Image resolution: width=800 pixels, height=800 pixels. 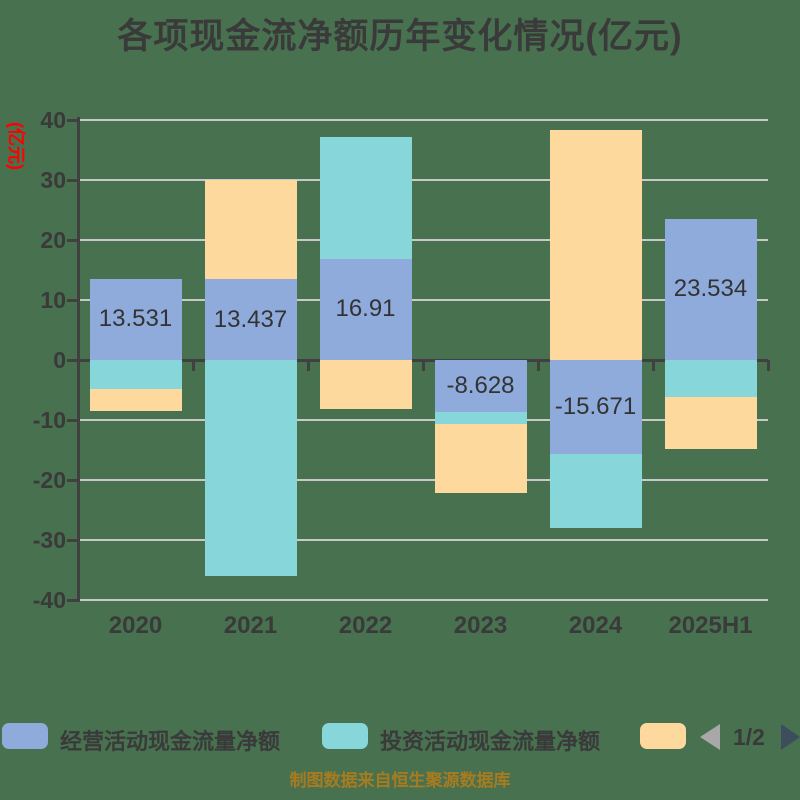 I want to click on bar-2024-series2, so click(x=595, y=491).